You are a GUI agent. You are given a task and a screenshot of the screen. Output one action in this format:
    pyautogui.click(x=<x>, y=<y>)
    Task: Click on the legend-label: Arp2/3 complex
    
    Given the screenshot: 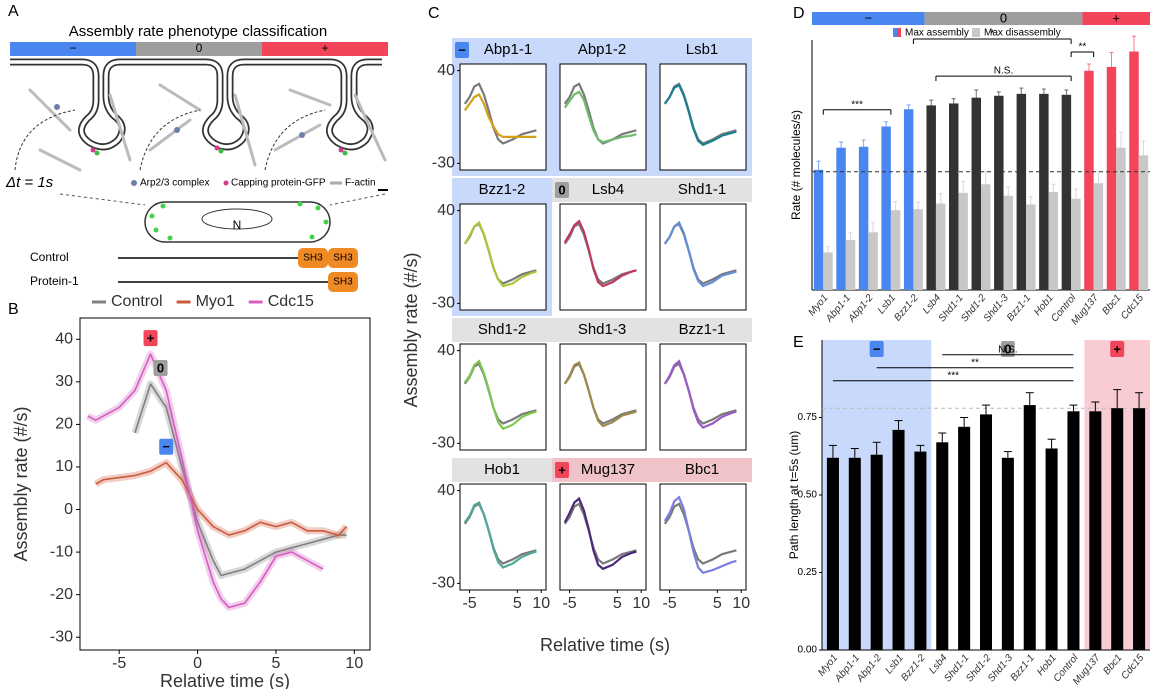 What is the action you would take?
    pyautogui.click(x=174, y=183)
    